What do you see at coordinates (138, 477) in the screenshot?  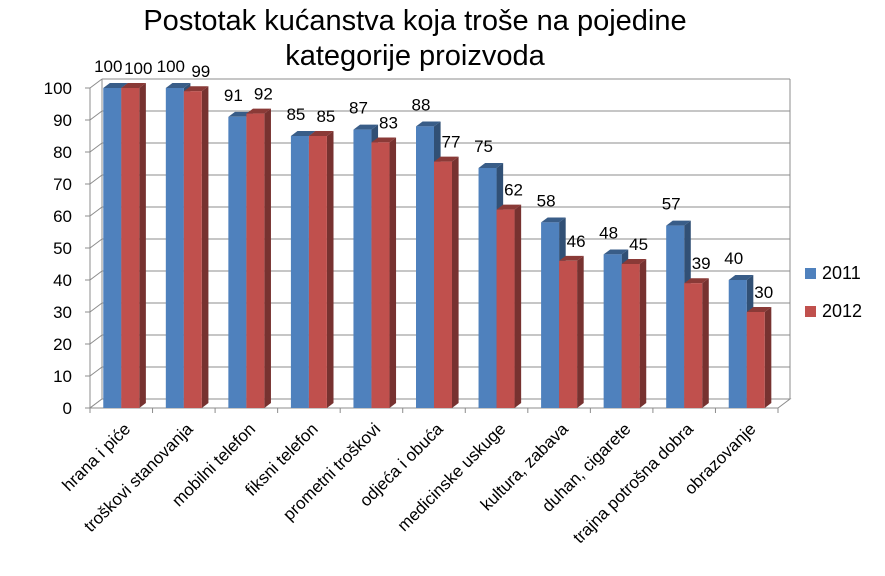 I see `x-tick-label: troškovi stanovanja` at bounding box center [138, 477].